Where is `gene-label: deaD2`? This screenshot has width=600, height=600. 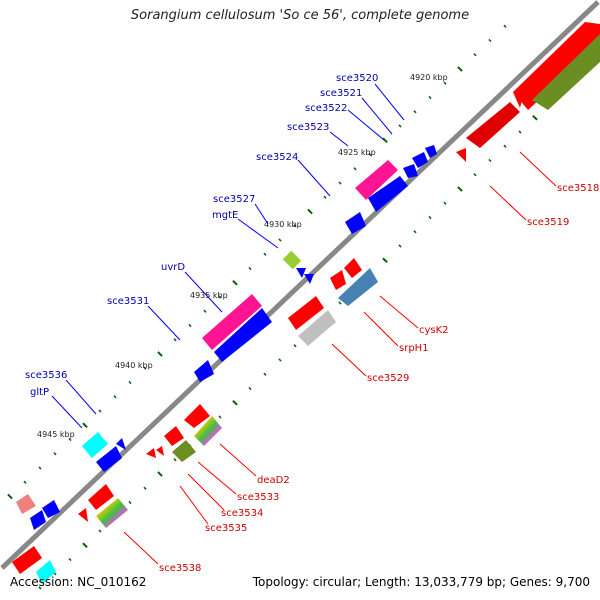
gene-label: deaD2 is located at coordinates (273, 480).